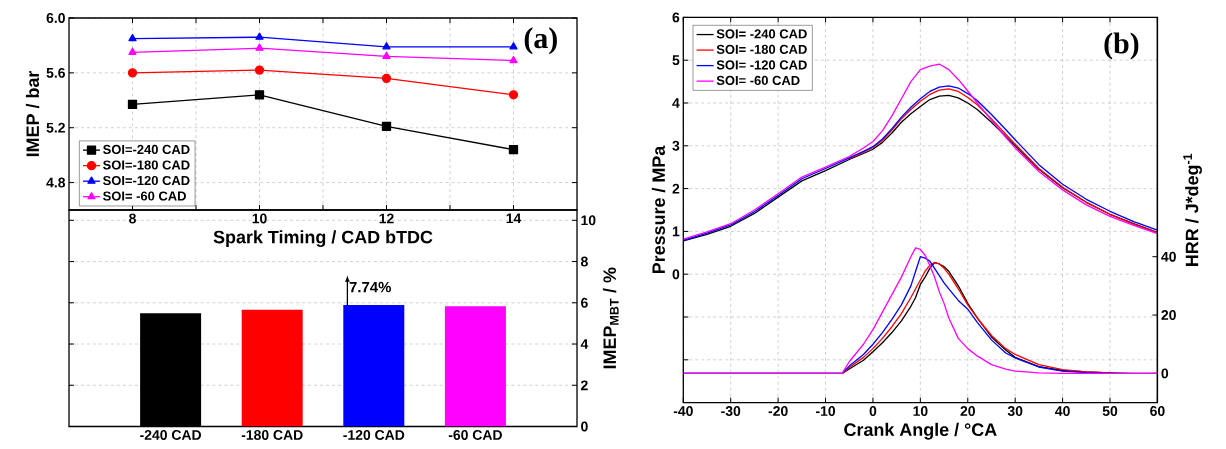  I want to click on y-tick-label: 2, so click(676, 188).